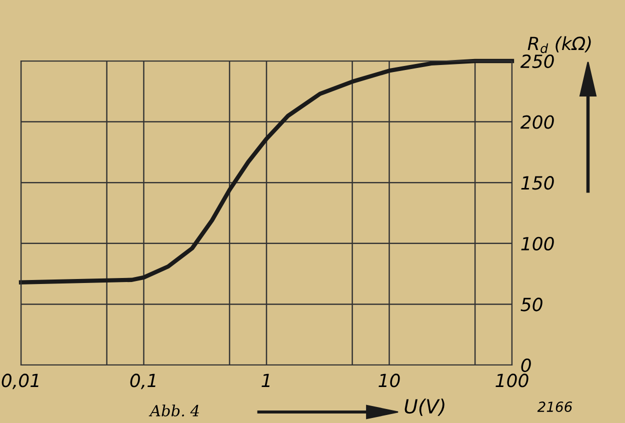  What do you see at coordinates (559, 45) in the screenshot?
I see `y-axis-title: R$_{d}$ (kΩ)` at bounding box center [559, 45].